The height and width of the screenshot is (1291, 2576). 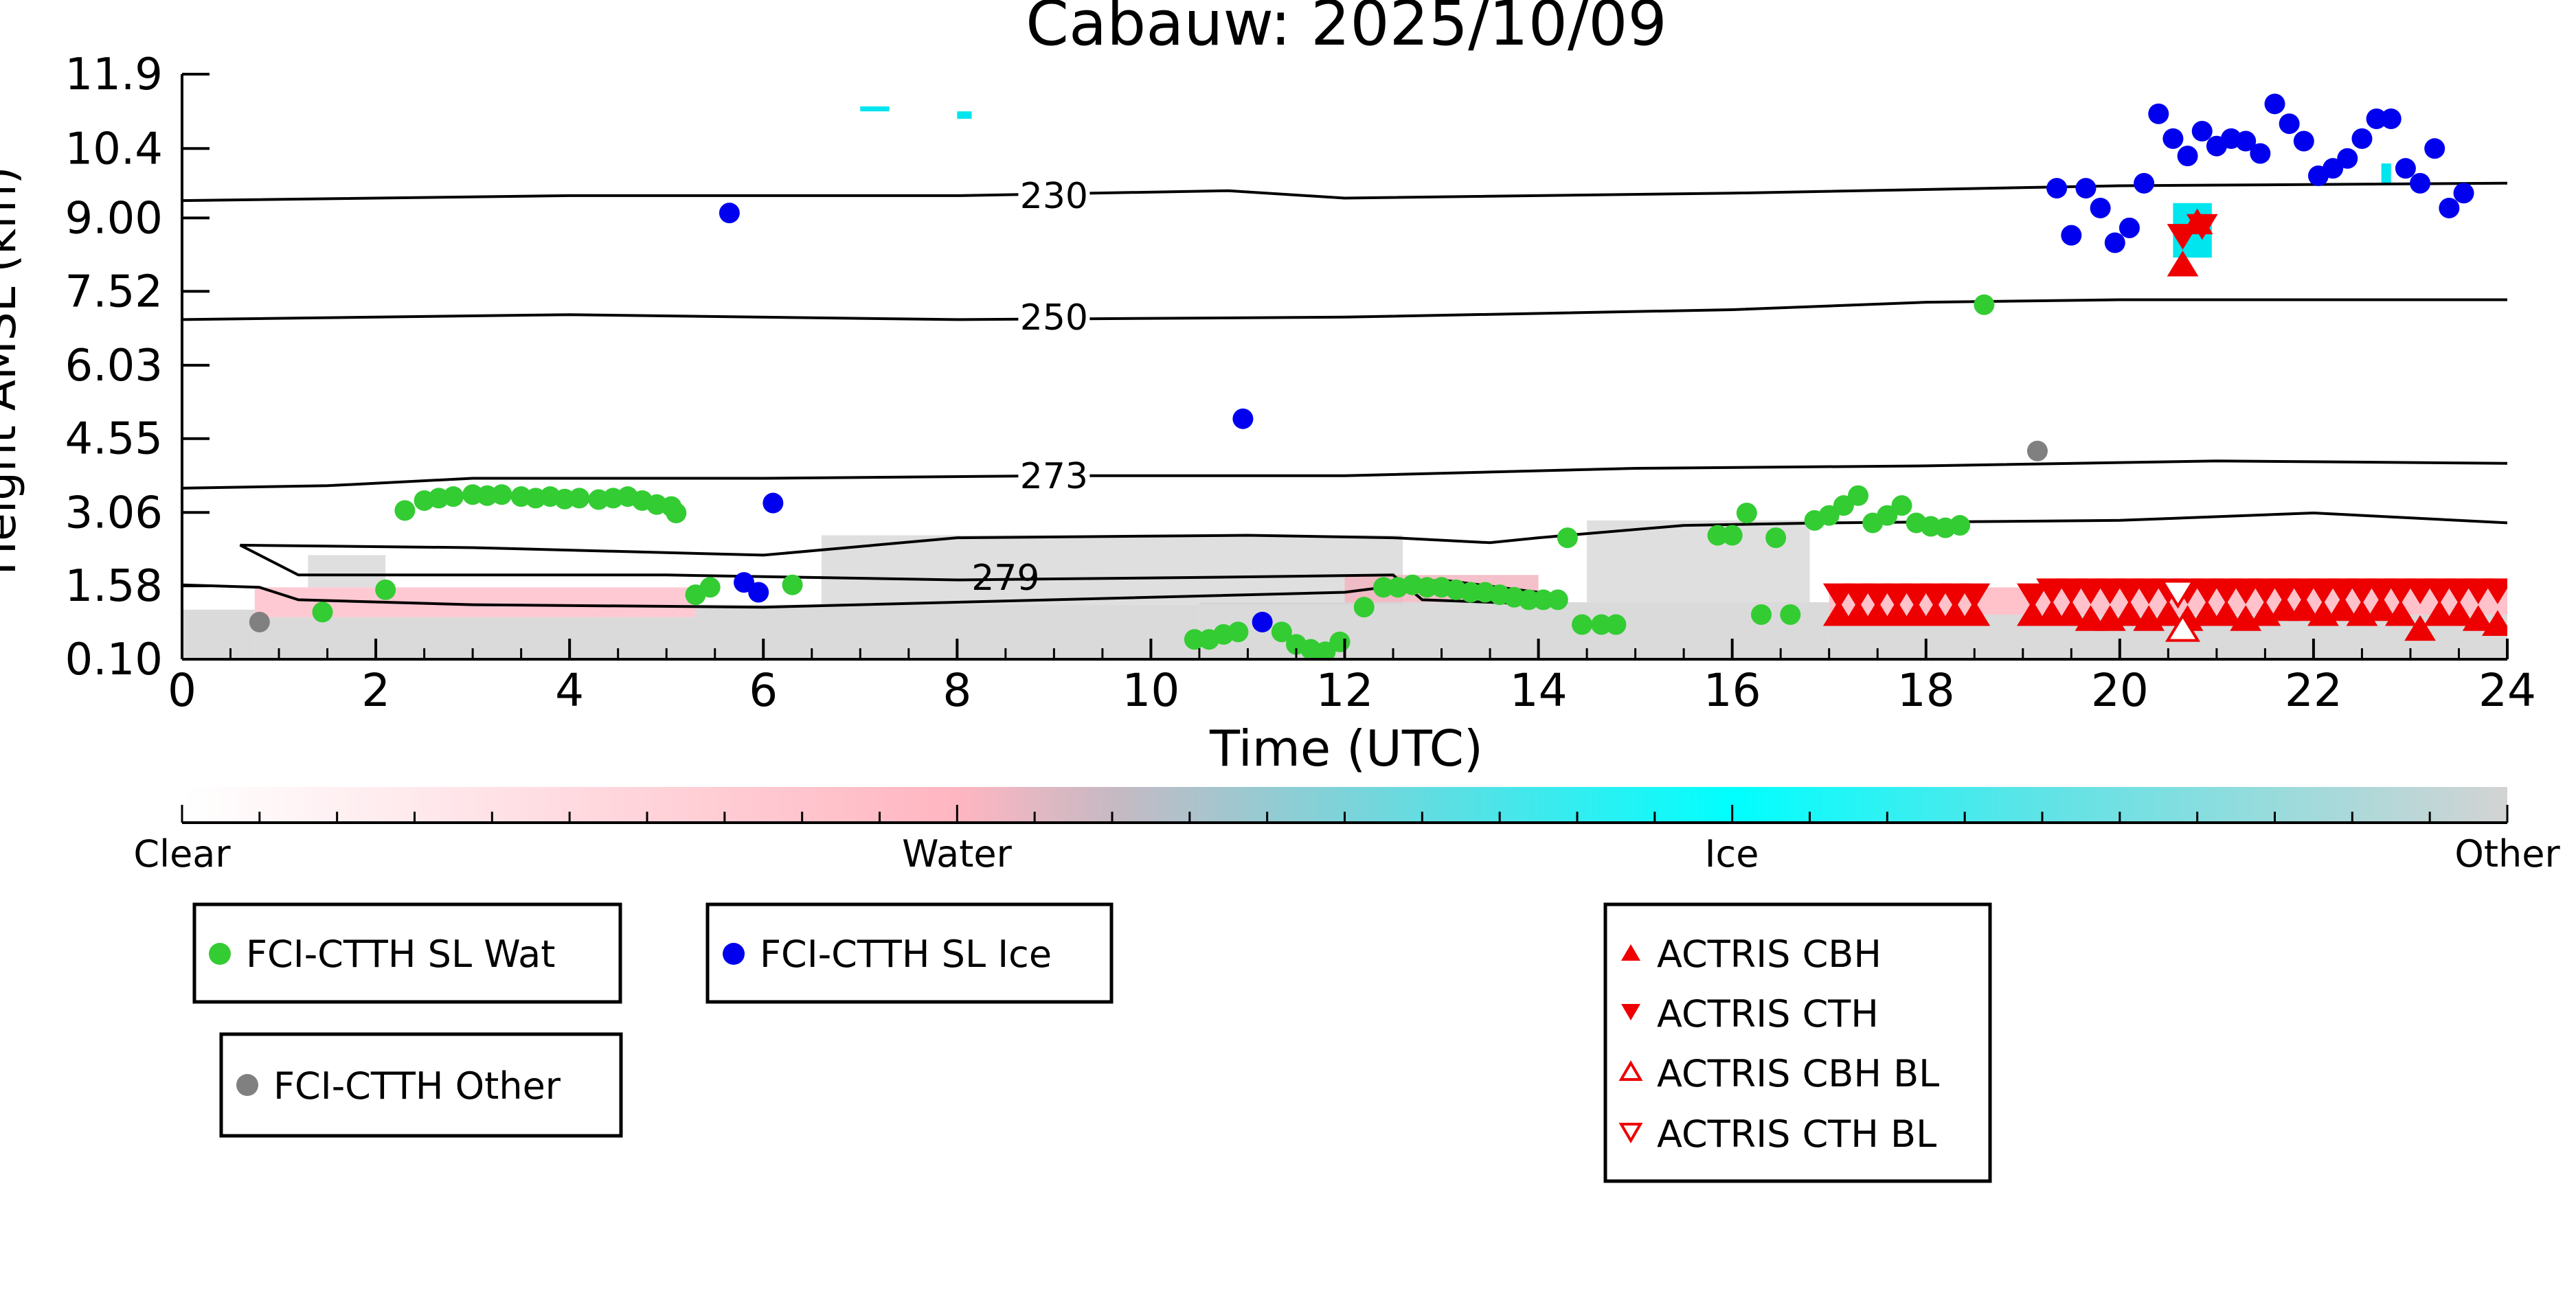 What do you see at coordinates (13, 371) in the screenshot?
I see `y-axis-label: Height AMSL (km)` at bounding box center [13, 371].